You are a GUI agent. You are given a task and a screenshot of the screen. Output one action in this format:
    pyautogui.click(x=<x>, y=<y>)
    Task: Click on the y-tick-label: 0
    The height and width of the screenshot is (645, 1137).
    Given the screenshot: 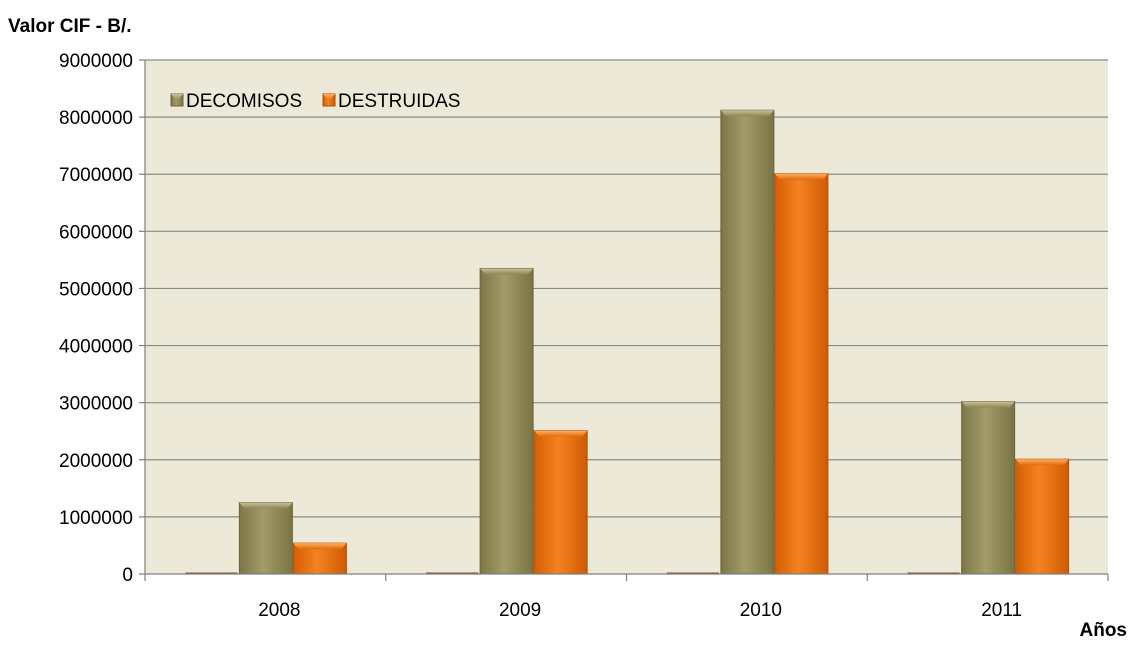 What is the action you would take?
    pyautogui.click(x=127, y=575)
    